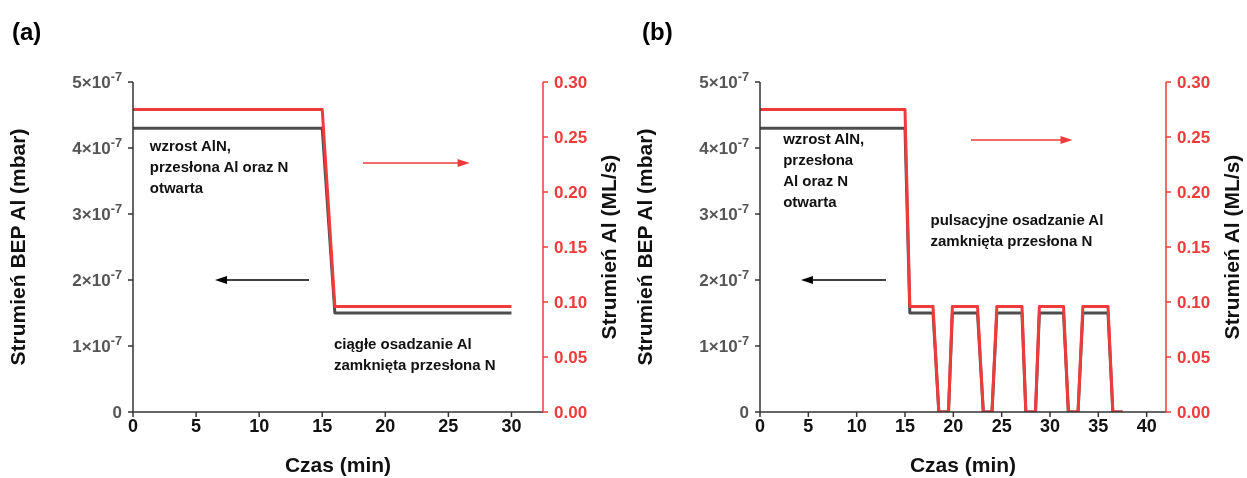 The width and height of the screenshot is (1247, 478). What do you see at coordinates (27, 32) in the screenshot?
I see `chart-title: (a)` at bounding box center [27, 32].